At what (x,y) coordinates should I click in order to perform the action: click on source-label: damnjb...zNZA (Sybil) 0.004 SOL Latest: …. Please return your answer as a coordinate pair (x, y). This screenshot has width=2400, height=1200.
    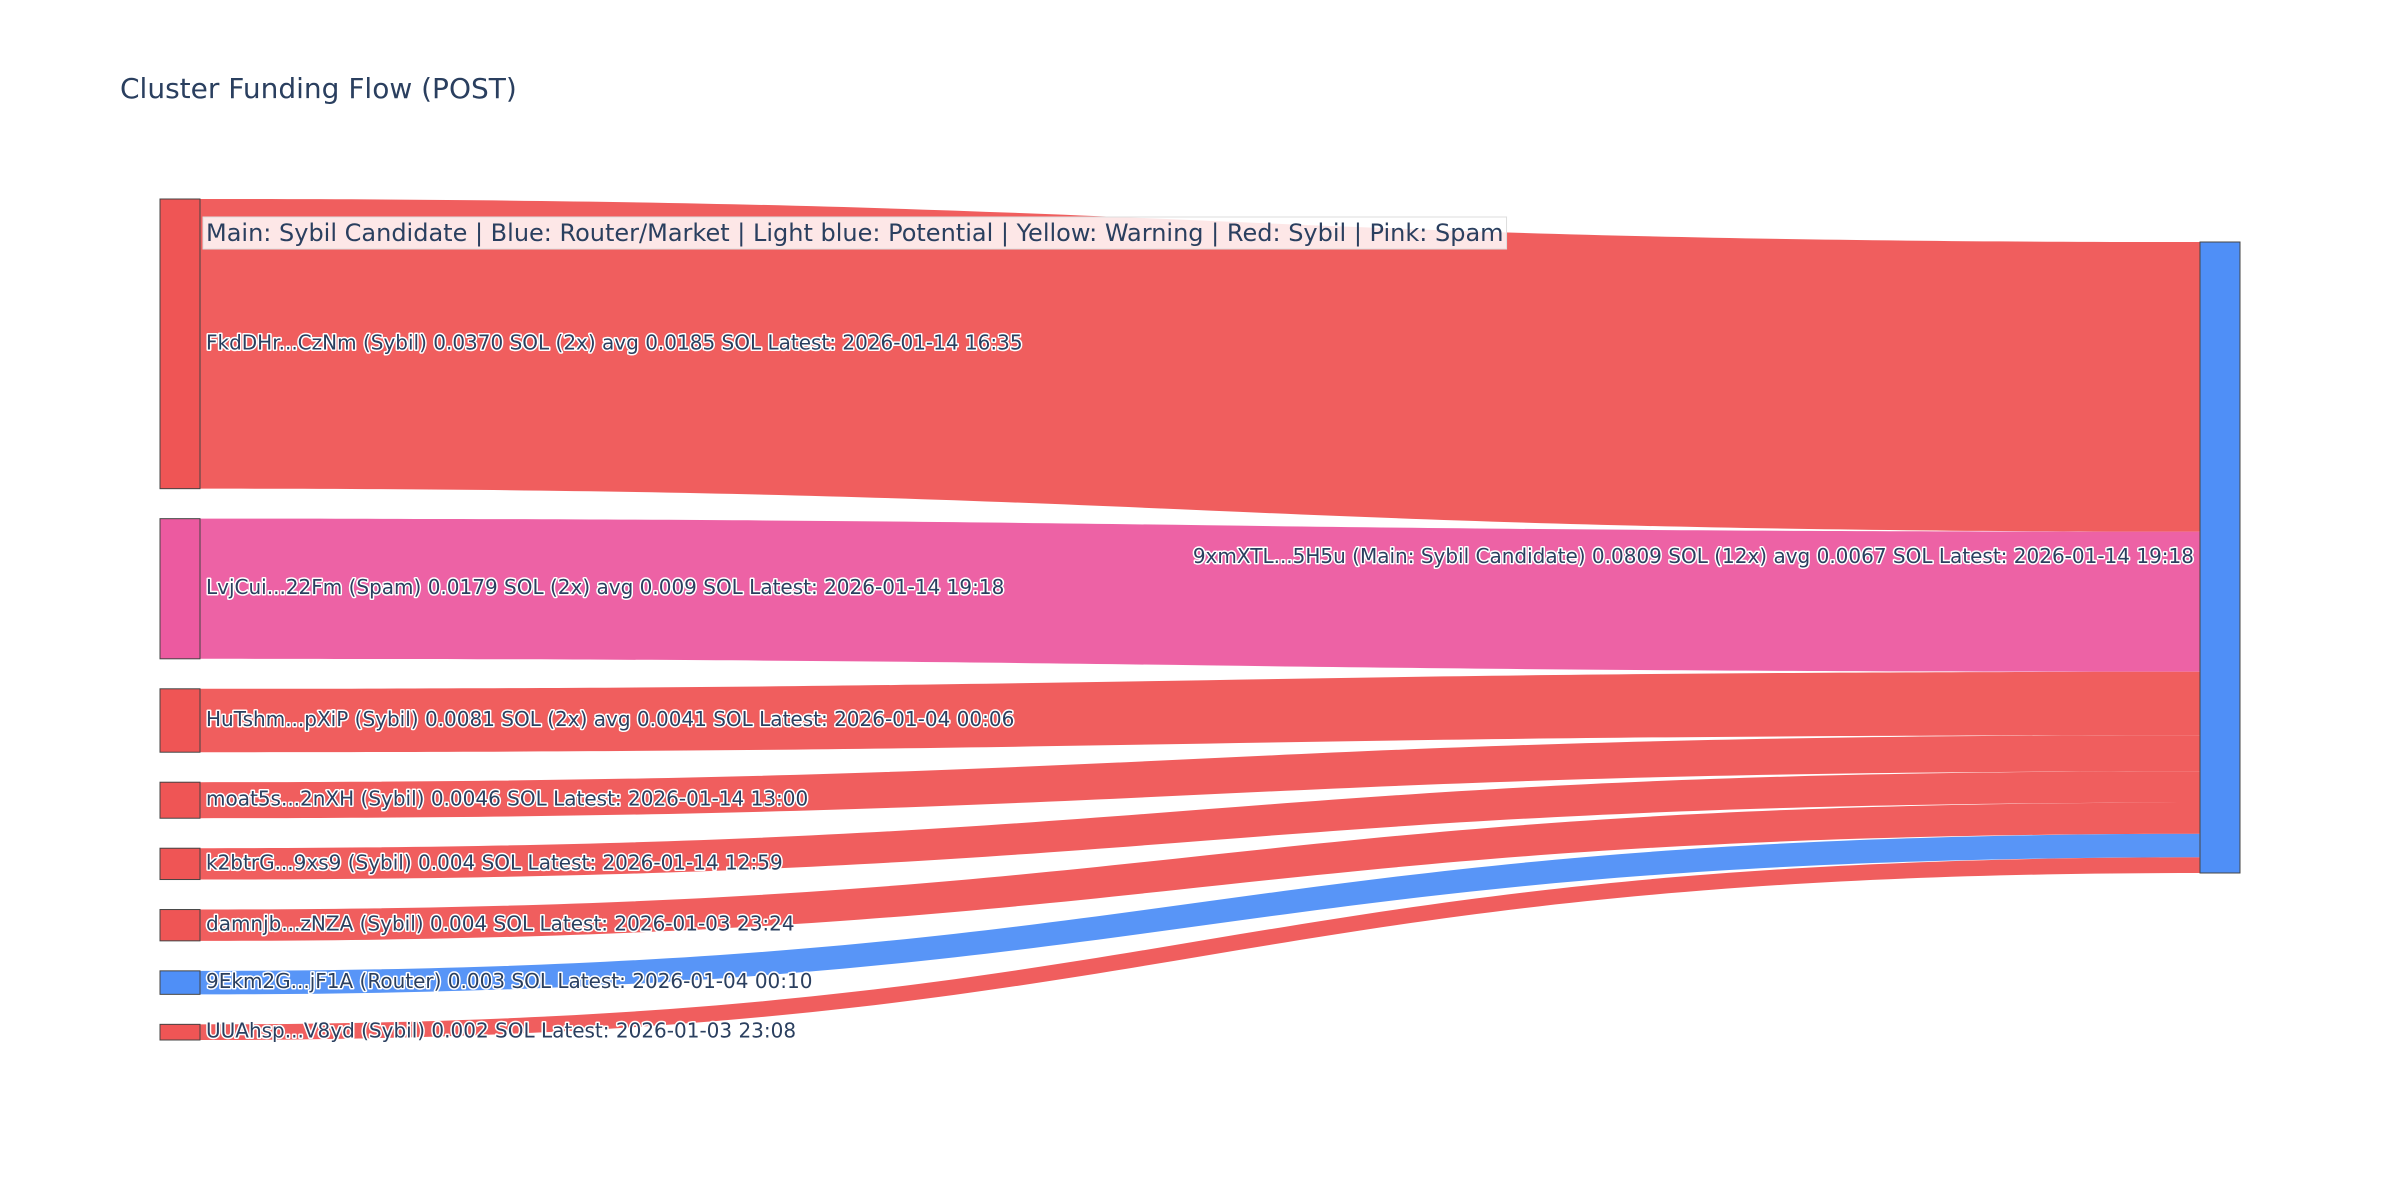
    Looking at the image, I should click on (500, 924).